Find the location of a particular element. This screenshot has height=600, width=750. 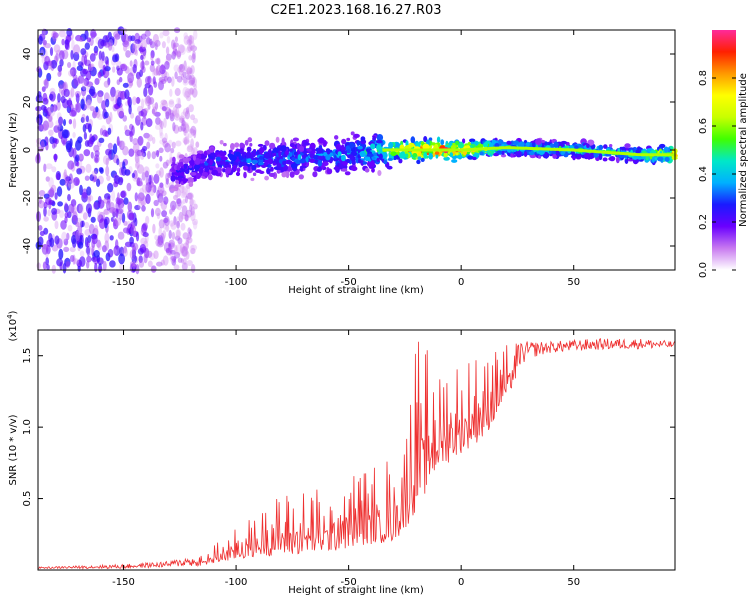

colorbar-ticks: 0.0 0.2 0.4 0.6 0.8 is located at coordinates (717, 174).